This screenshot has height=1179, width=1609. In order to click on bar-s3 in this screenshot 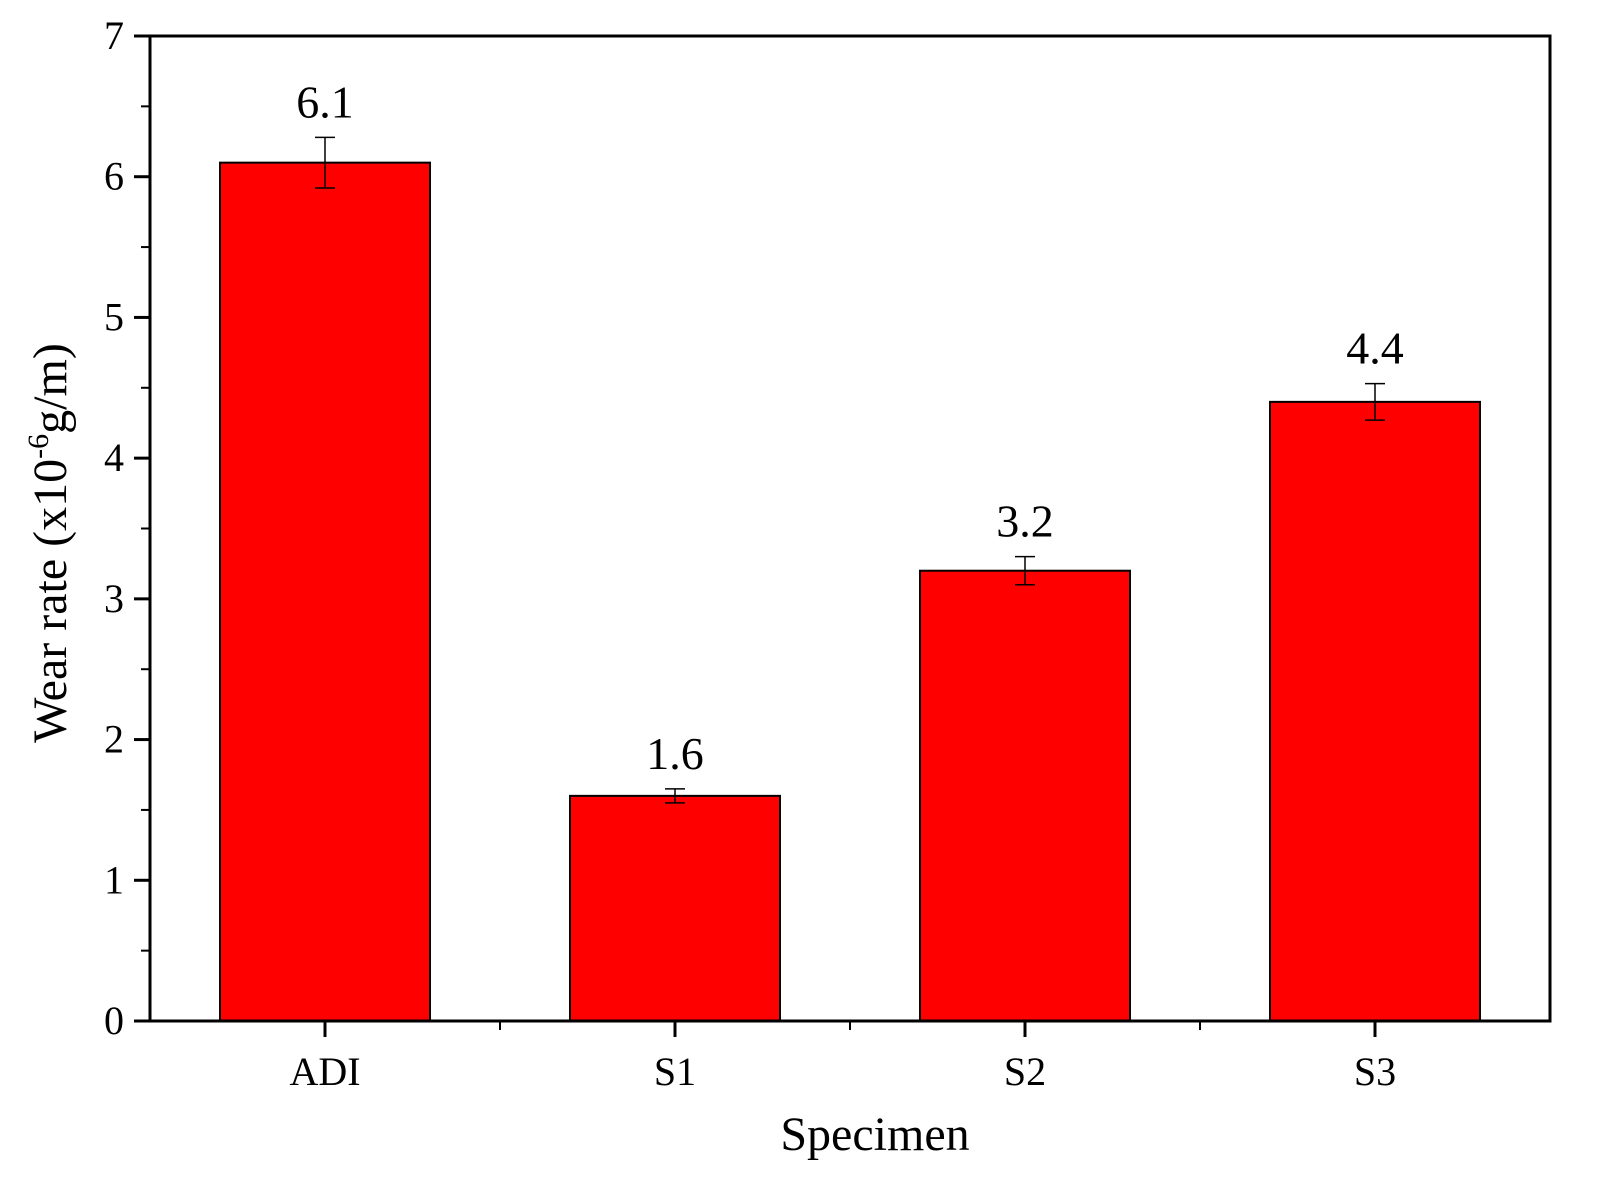, I will do `click(1375, 711)`.